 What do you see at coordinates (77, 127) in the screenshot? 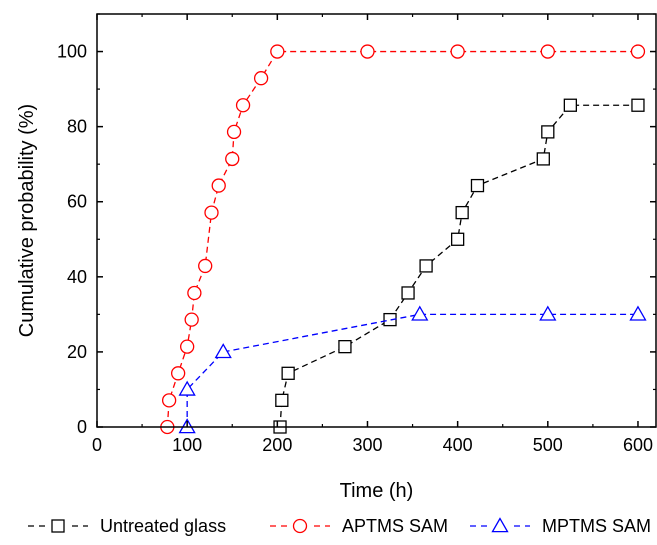
I see `y-tick-label: 80` at bounding box center [77, 127].